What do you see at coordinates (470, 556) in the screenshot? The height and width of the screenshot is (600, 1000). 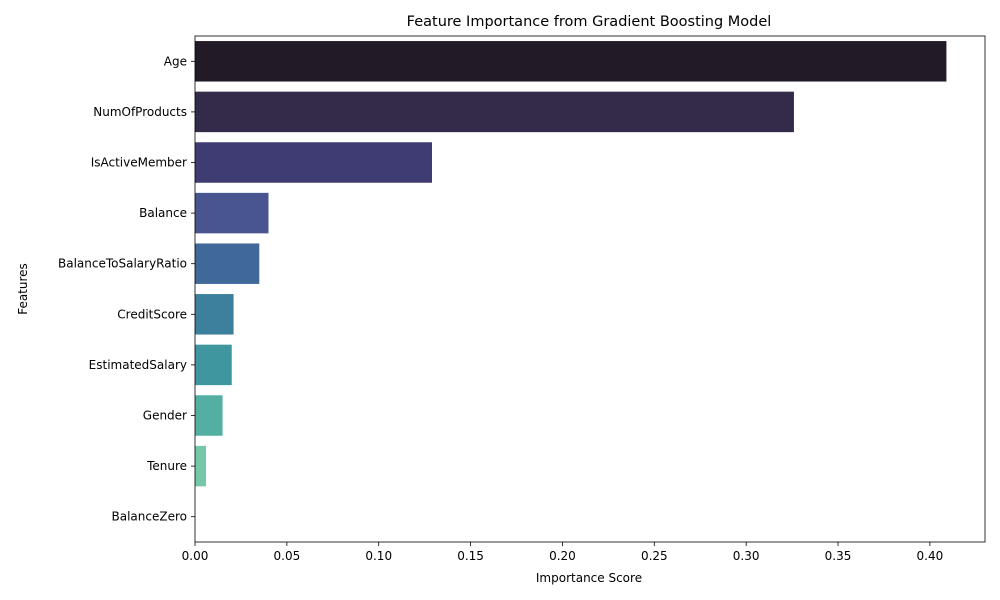 I see `x-tick-label: 0.15` at bounding box center [470, 556].